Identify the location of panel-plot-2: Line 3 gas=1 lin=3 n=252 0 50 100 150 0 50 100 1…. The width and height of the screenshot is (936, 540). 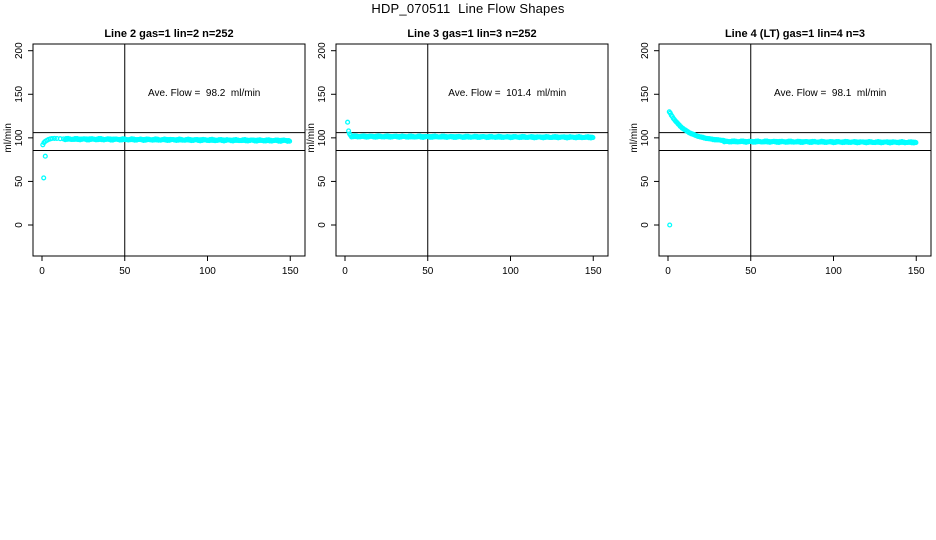
(457, 152).